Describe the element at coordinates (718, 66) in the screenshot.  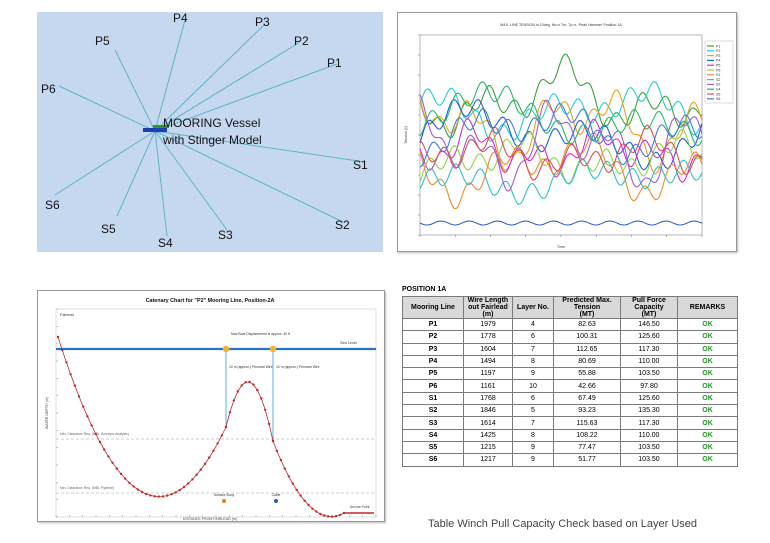
I see `legend-entry: P5` at that location.